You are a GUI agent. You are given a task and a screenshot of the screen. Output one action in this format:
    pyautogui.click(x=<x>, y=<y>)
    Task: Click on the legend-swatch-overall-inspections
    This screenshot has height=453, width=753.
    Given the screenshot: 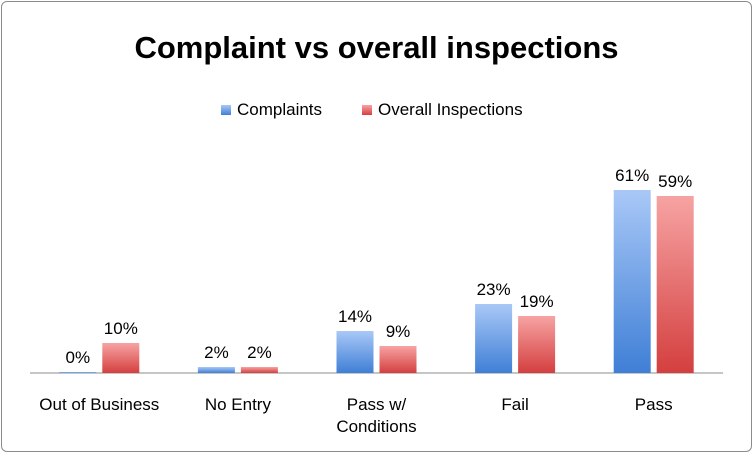 What is the action you would take?
    pyautogui.click(x=367, y=110)
    